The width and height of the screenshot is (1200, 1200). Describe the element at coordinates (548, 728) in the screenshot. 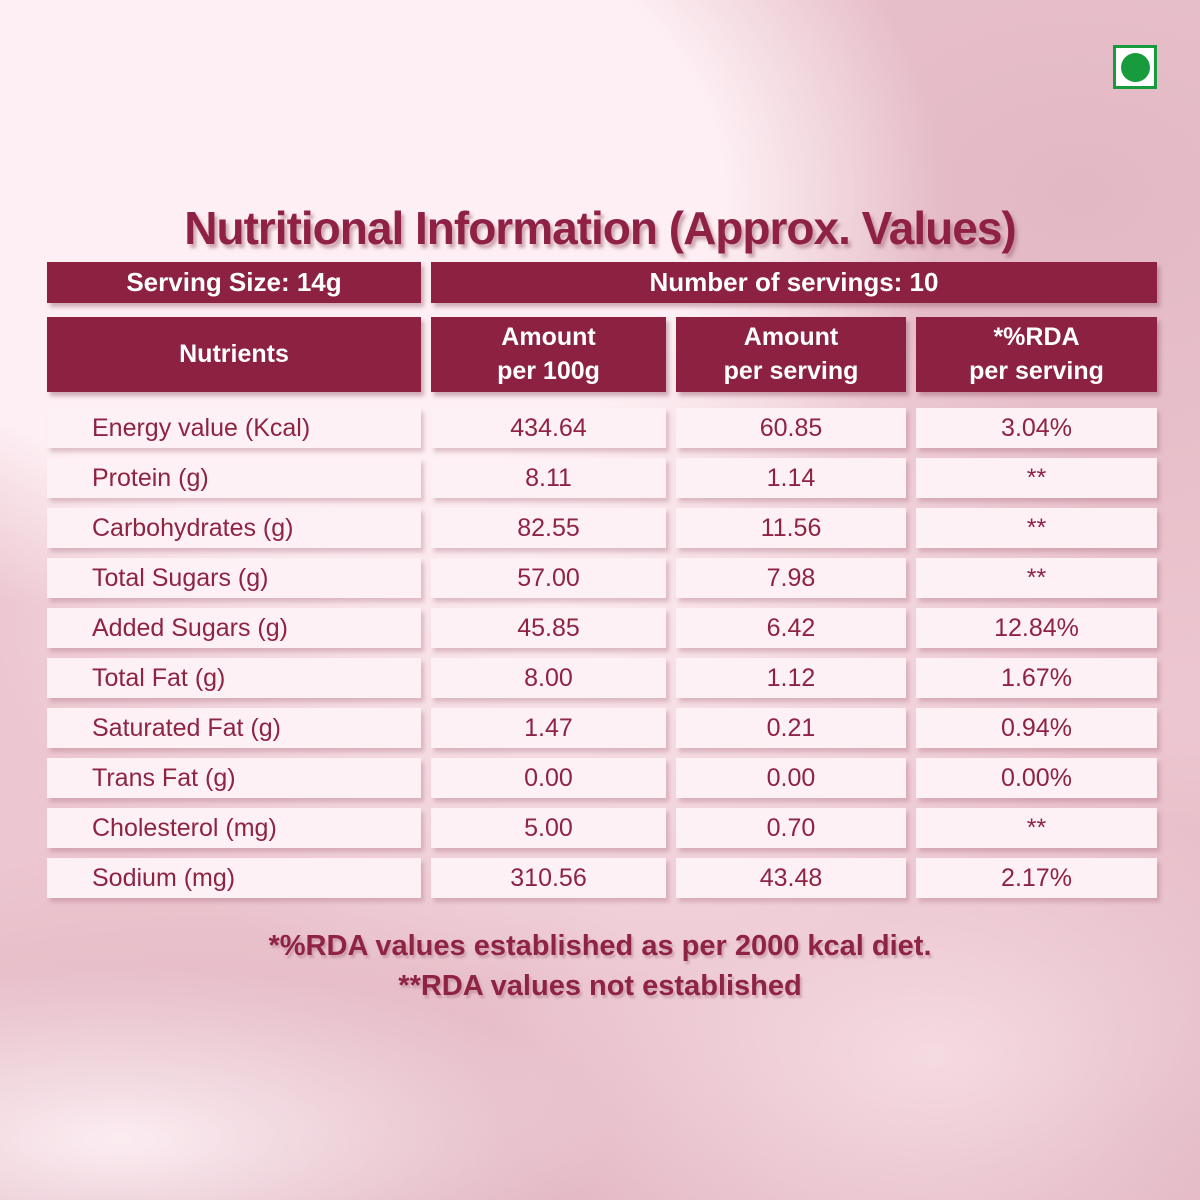

I see `value-per-100g: 1.47` at that location.